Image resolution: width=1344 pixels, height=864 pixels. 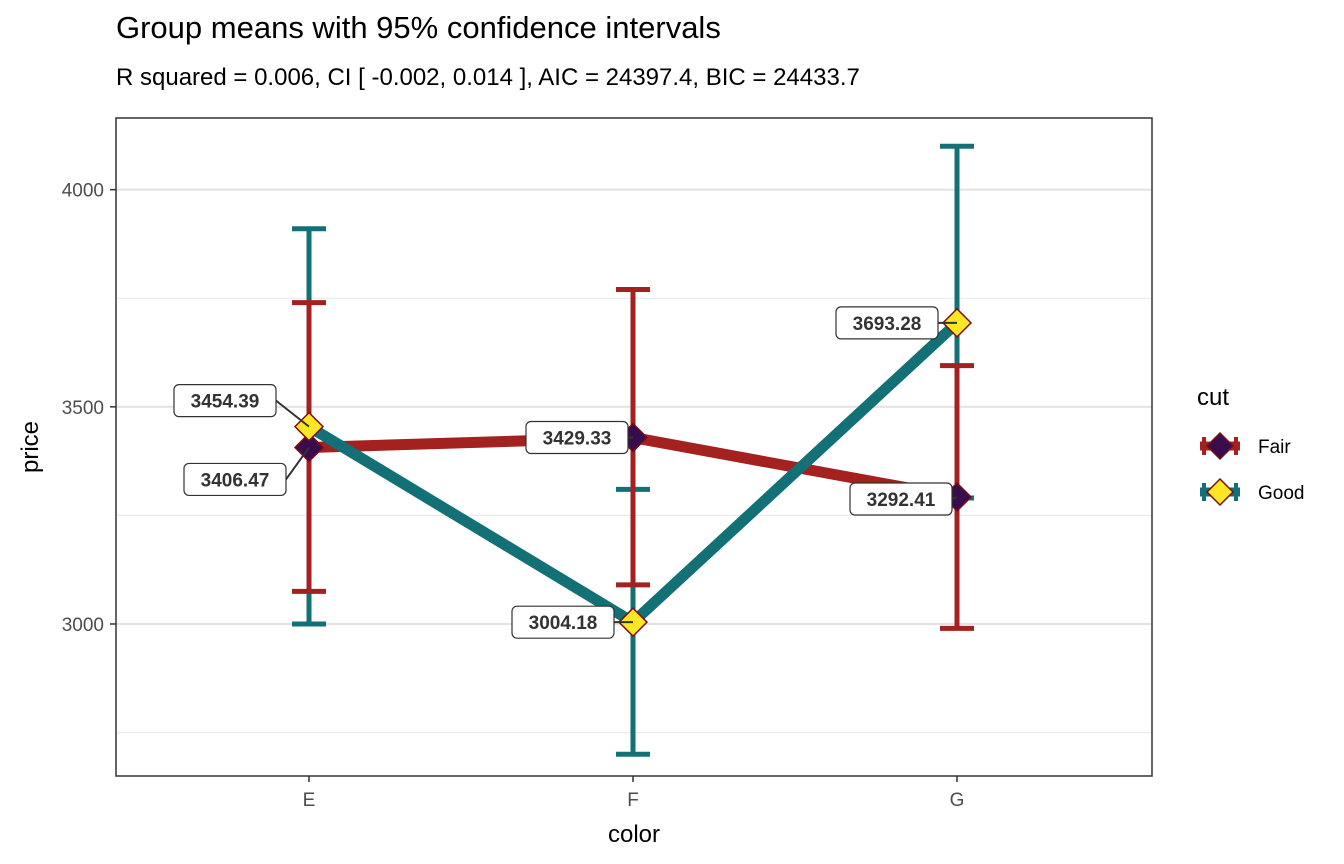 I want to click on x-tick-label: E, so click(x=309, y=800).